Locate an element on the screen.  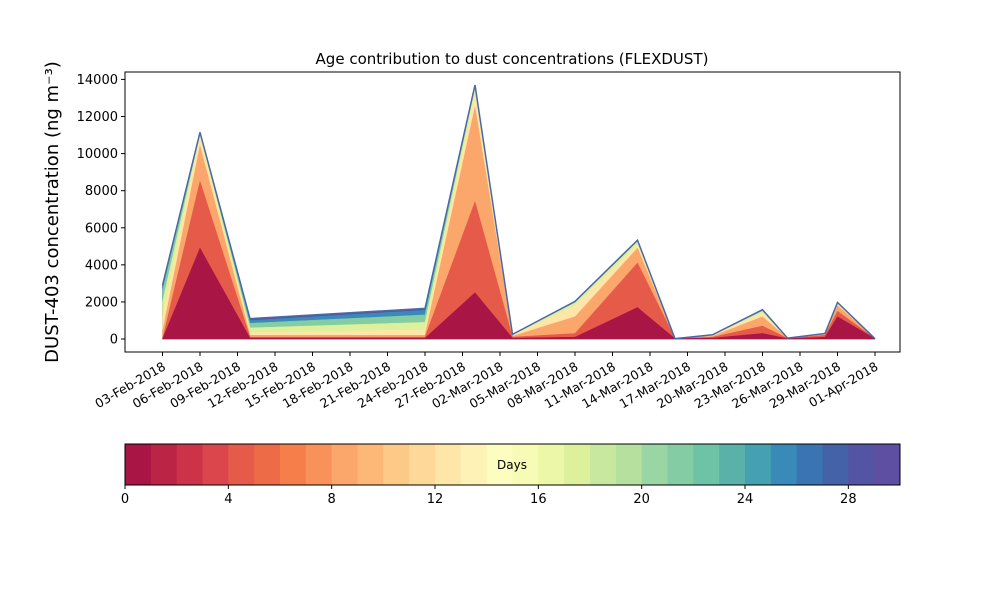
y-axis: 0 2000 4000 6000 8000 10000 12000 14000 is located at coordinates (101, 210).